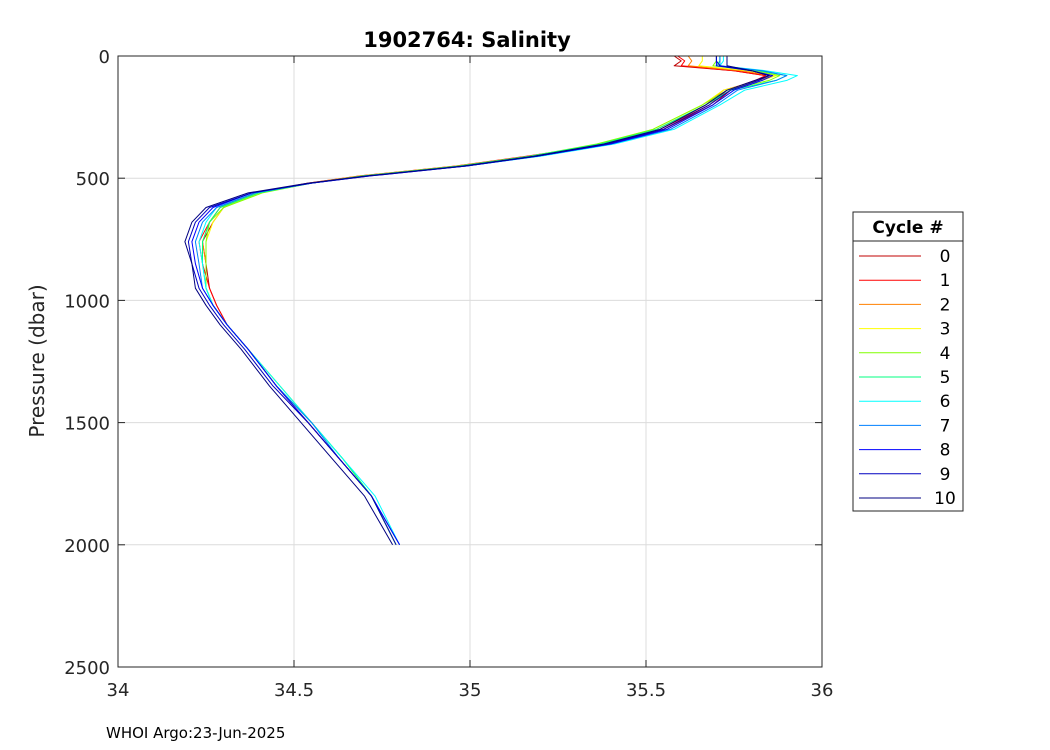 This screenshot has height=750, width=1050. I want to click on legend-label-7: 7, so click(945, 426).